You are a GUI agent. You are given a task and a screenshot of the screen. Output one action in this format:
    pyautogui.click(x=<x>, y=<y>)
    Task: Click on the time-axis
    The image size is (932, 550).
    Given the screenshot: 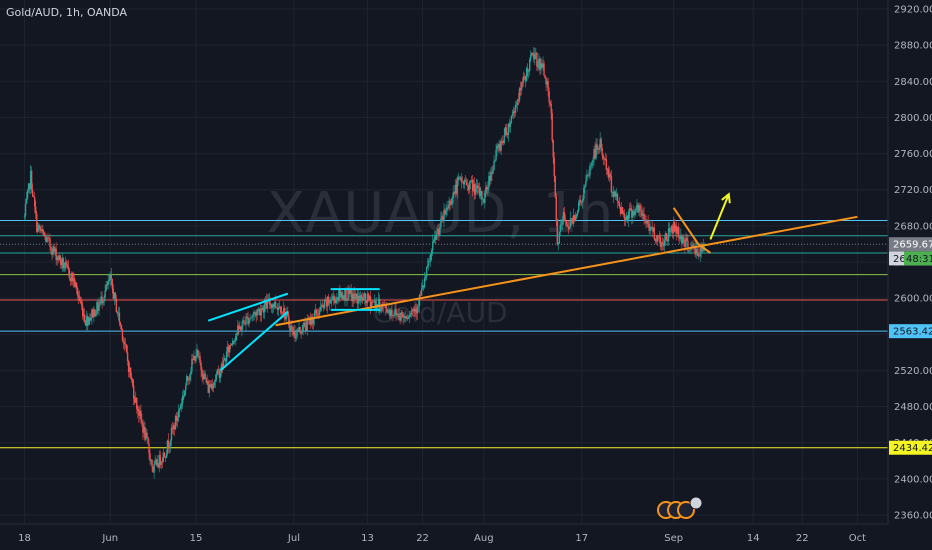 What is the action you would take?
    pyautogui.click(x=466, y=537)
    